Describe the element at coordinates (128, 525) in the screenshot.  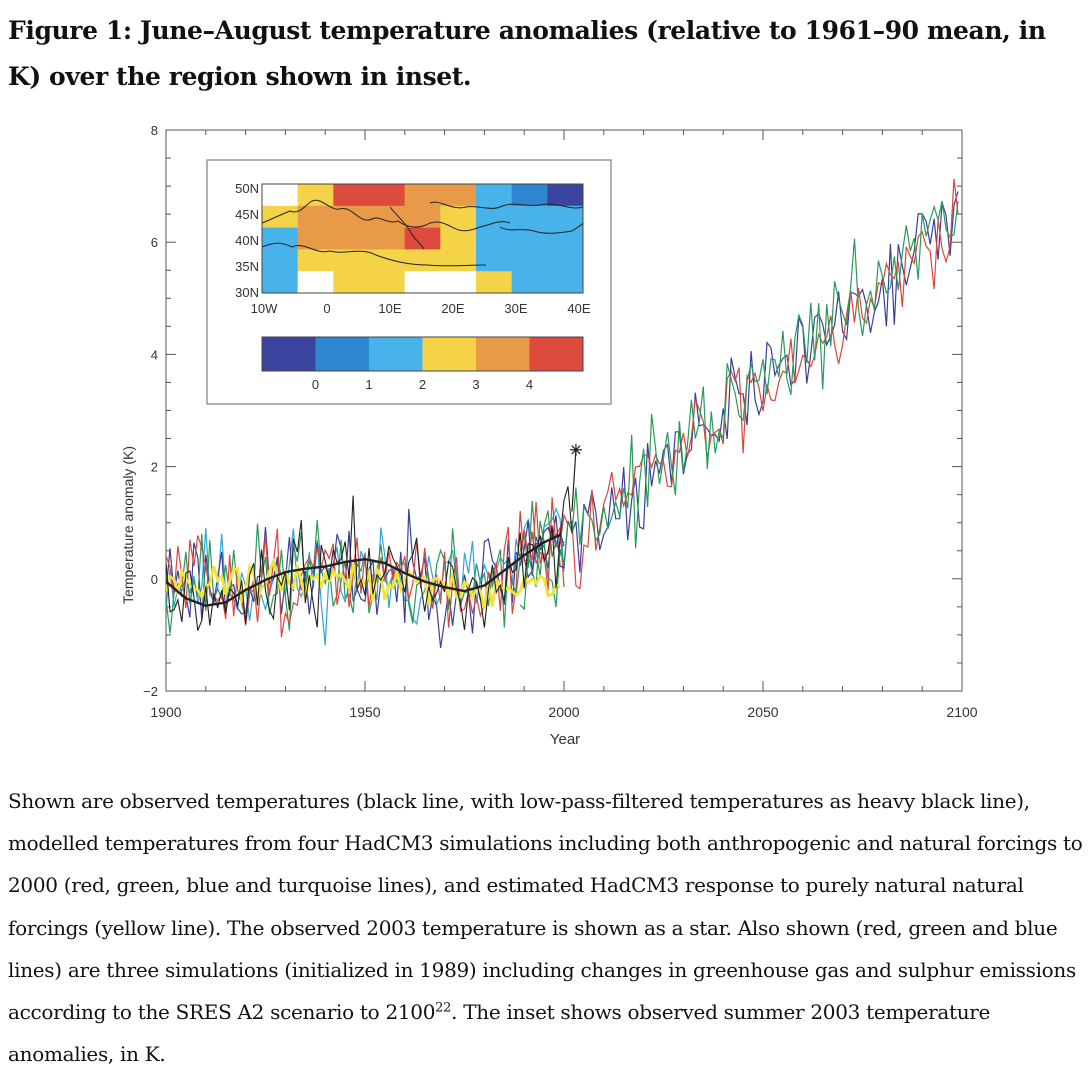
I see `y-axis-label: Temperature anomaly (K)` at that location.